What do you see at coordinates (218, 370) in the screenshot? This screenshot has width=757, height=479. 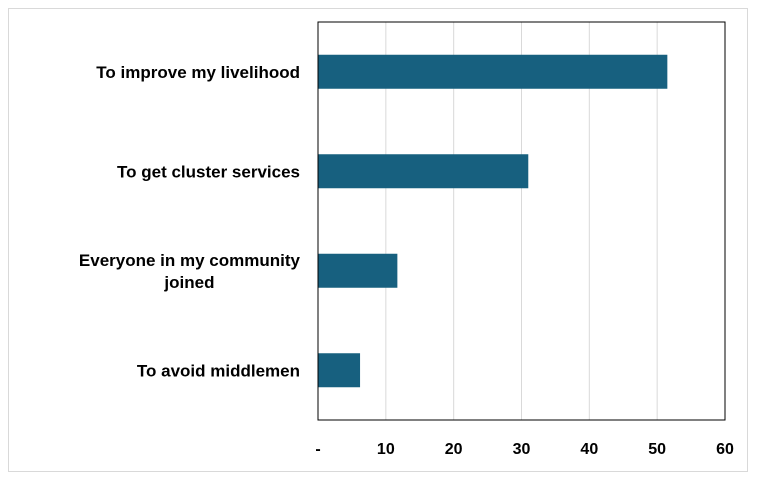 I see `category-label-4: To avoid middlemen` at bounding box center [218, 370].